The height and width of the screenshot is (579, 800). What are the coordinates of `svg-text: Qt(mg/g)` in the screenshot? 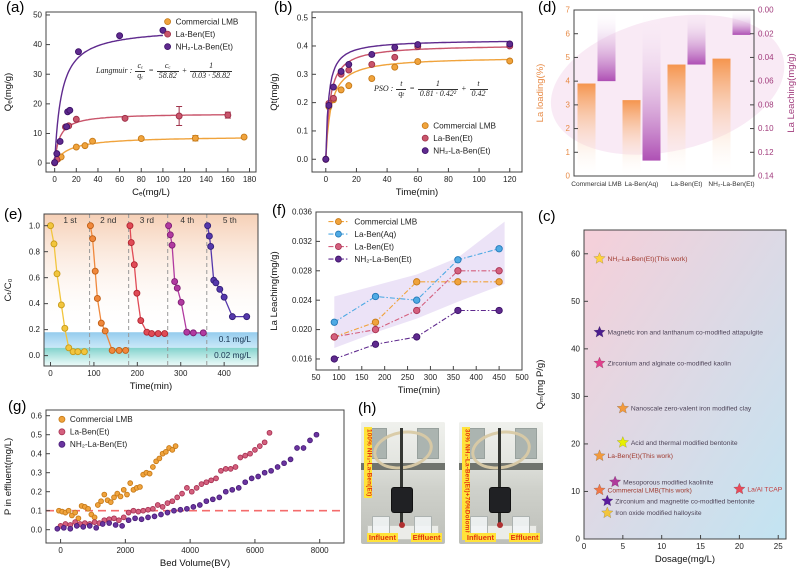 It's located at (274, 91).